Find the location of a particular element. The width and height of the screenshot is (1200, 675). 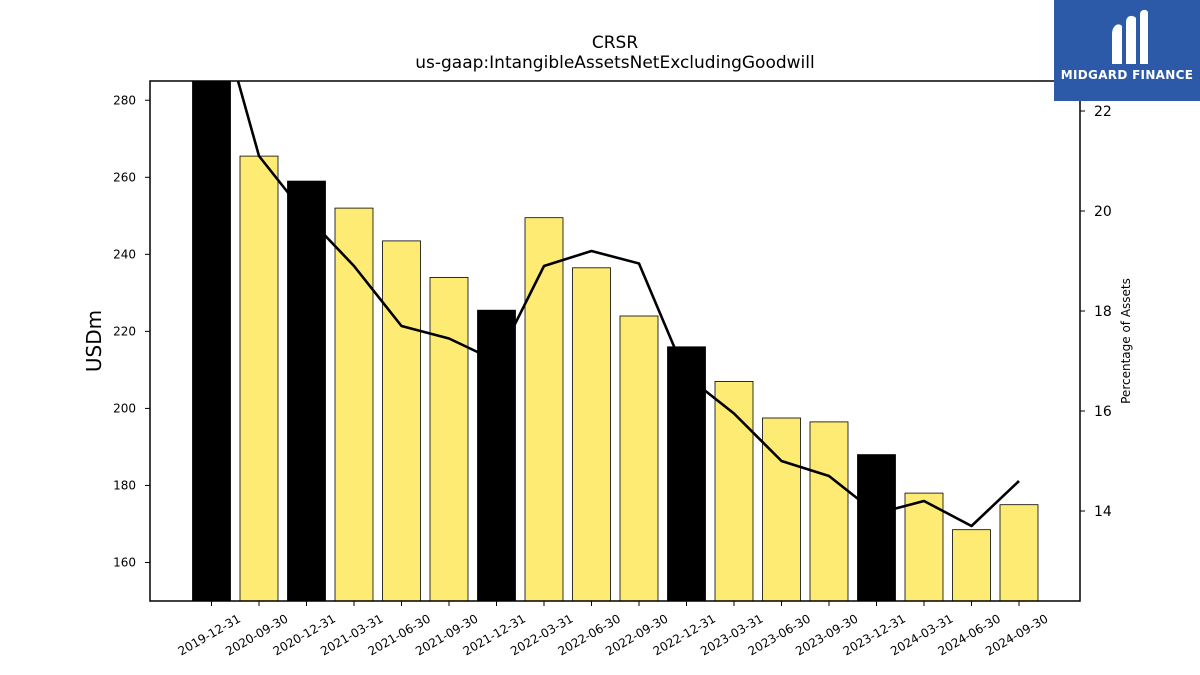

y2-tick-label: 22 is located at coordinates (1103, 112).